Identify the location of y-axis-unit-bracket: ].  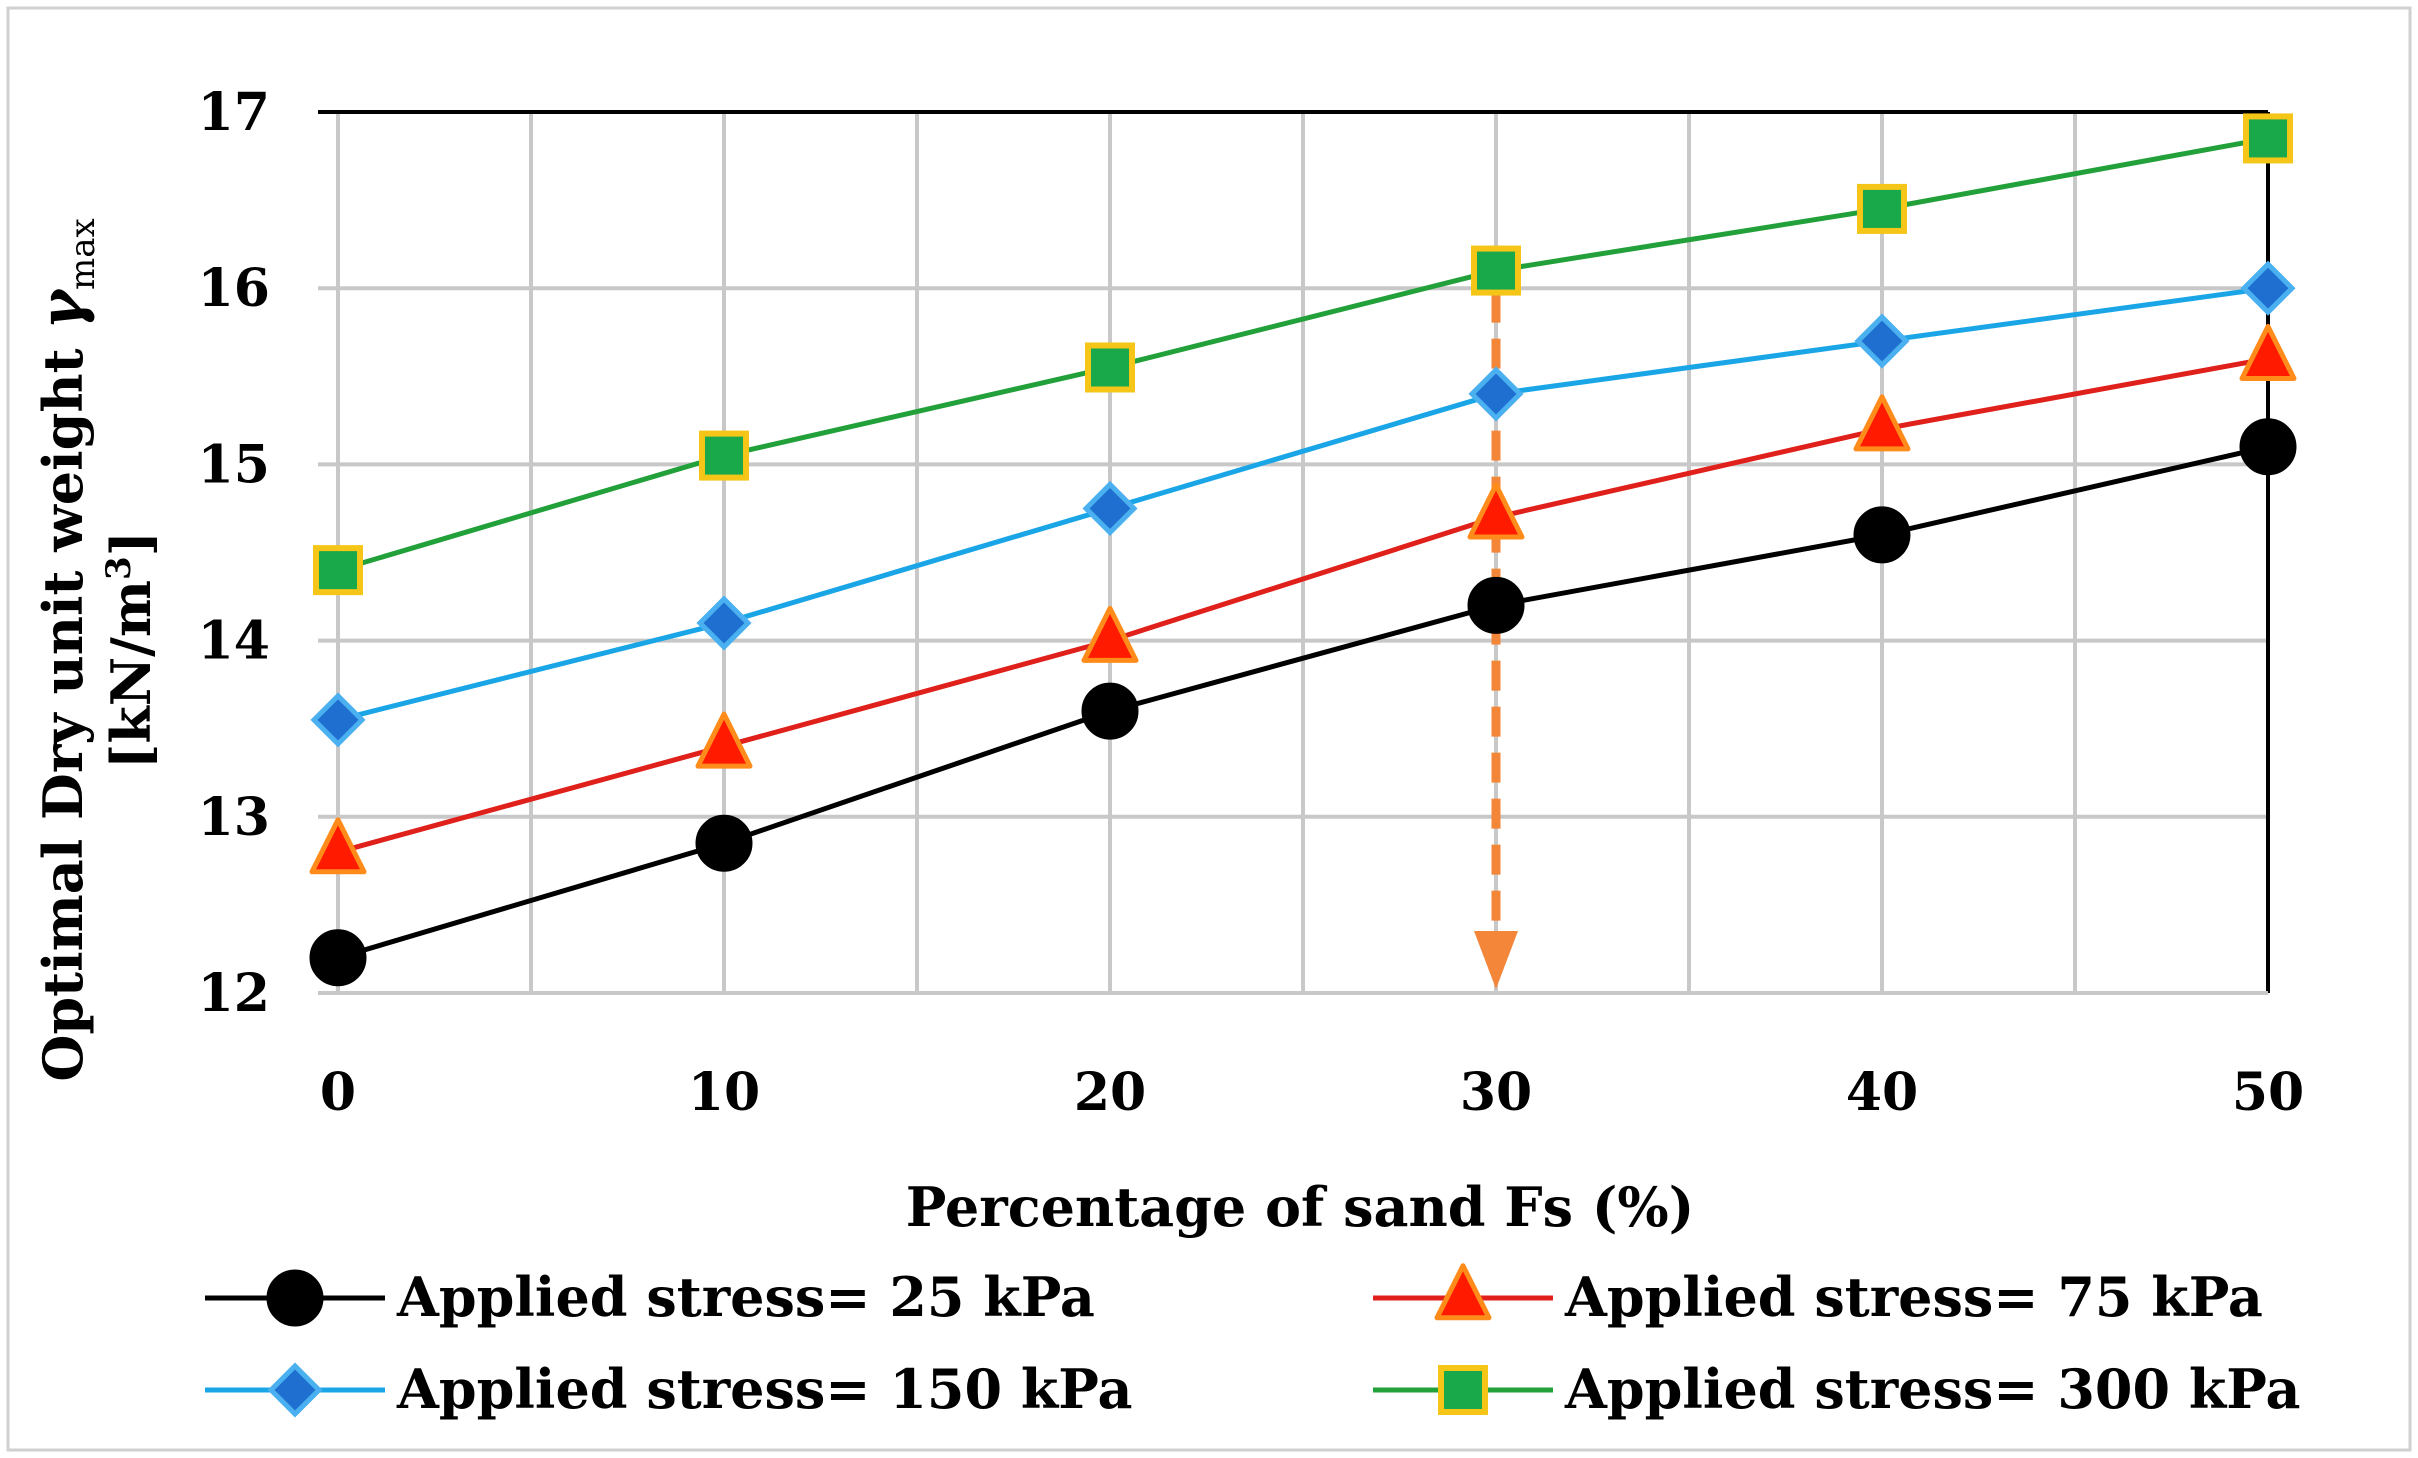
(131, 544).